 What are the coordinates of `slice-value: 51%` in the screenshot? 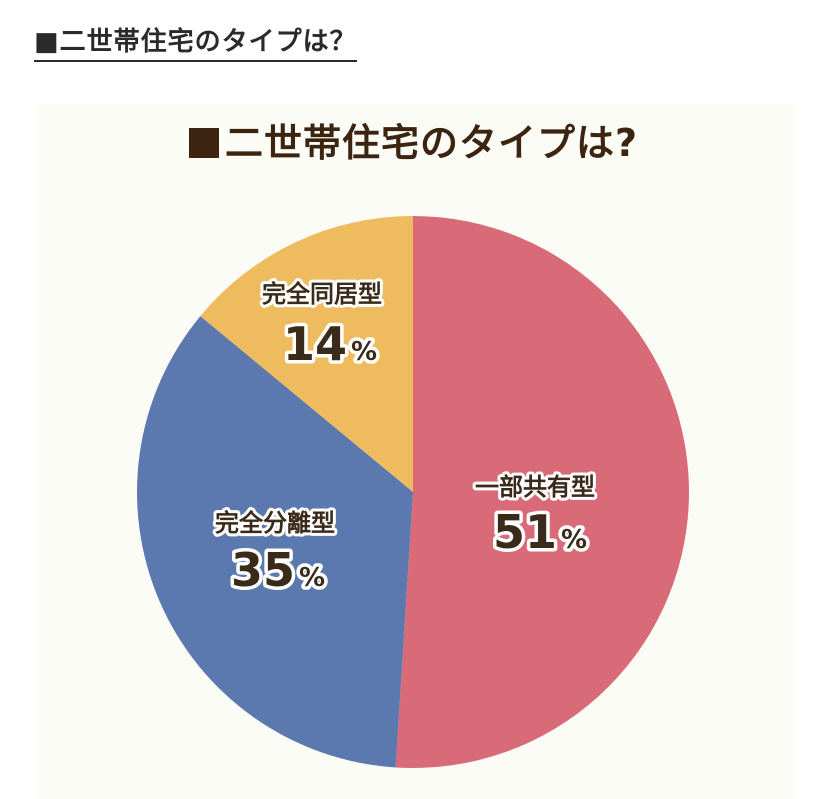 It's located at (540, 532).